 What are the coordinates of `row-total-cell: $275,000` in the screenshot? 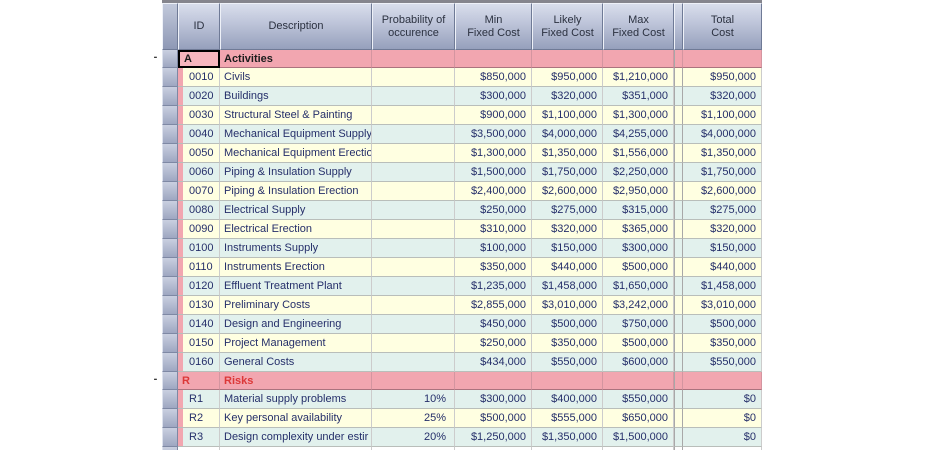 It's located at (722, 210).